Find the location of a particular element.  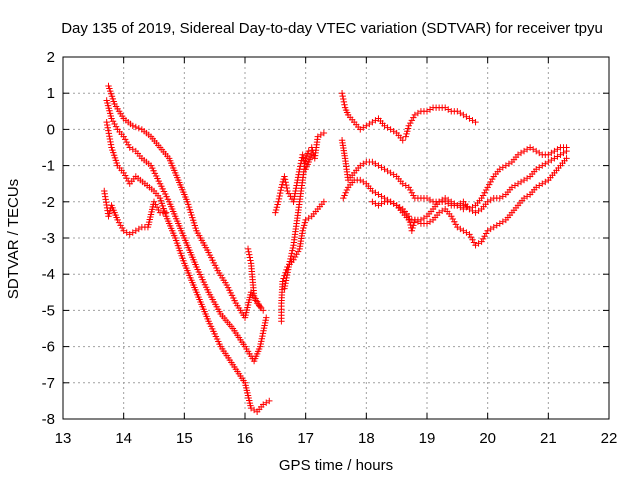

x-tick-label: 17 is located at coordinates (305, 438).